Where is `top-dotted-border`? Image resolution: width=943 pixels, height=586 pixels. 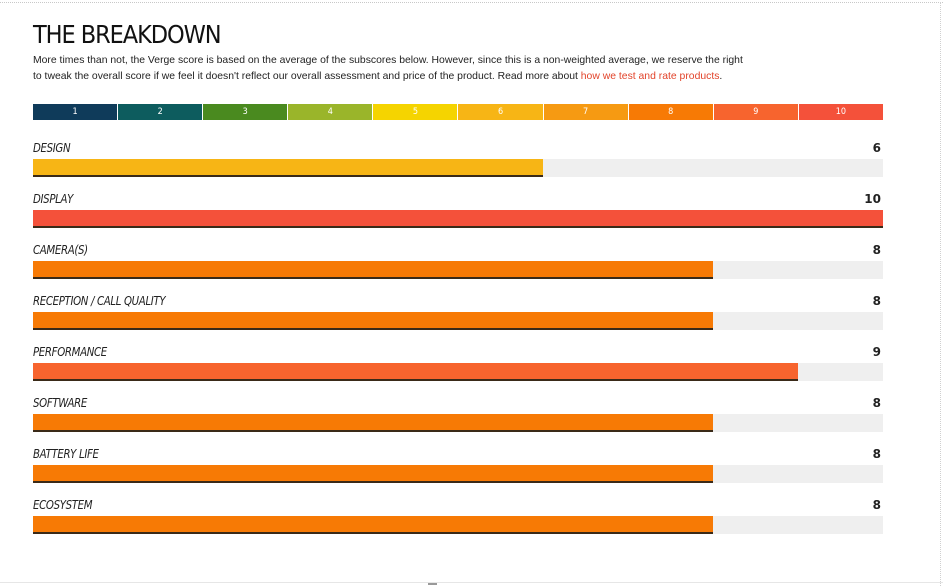 top-dotted-border is located at coordinates (471, 2).